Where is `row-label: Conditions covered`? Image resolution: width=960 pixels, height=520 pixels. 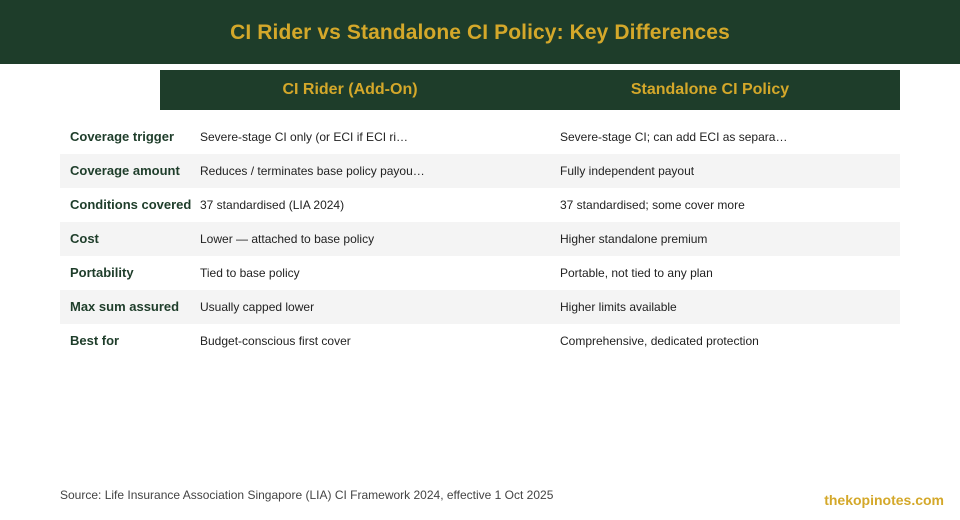 row-label: Conditions covered is located at coordinates (131, 204).